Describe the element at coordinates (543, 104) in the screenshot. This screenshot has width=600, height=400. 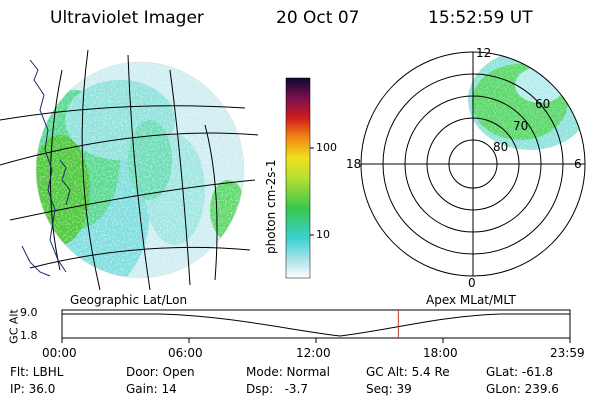
I see `mlat-label-60: 60` at that location.